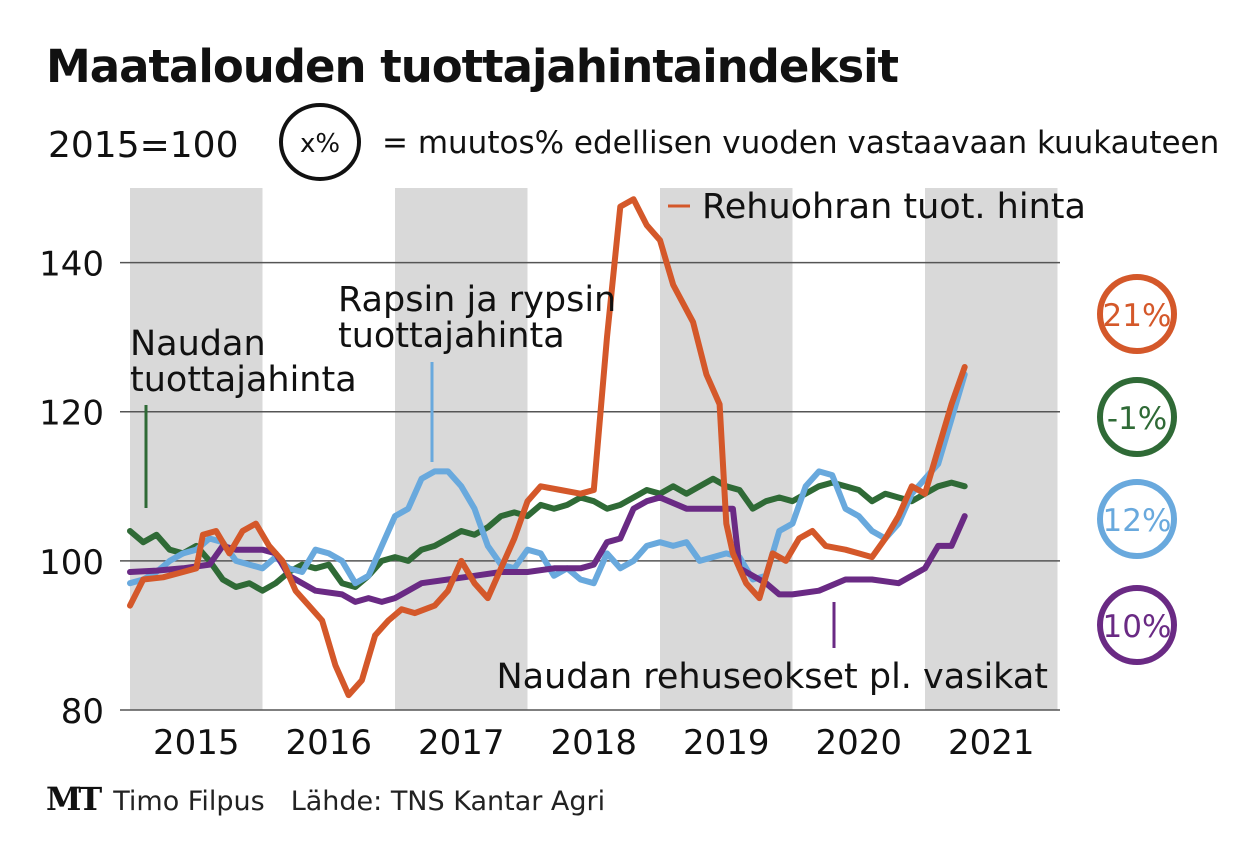 This screenshot has height=854, width=1240. I want to click on x-tick-2020: 2020, so click(858, 743).